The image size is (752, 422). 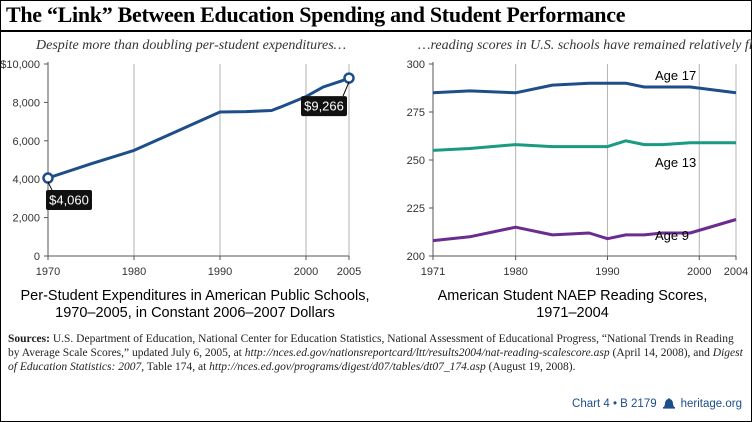 I want to click on right-y-tick-label: 300, so click(x=416, y=65).